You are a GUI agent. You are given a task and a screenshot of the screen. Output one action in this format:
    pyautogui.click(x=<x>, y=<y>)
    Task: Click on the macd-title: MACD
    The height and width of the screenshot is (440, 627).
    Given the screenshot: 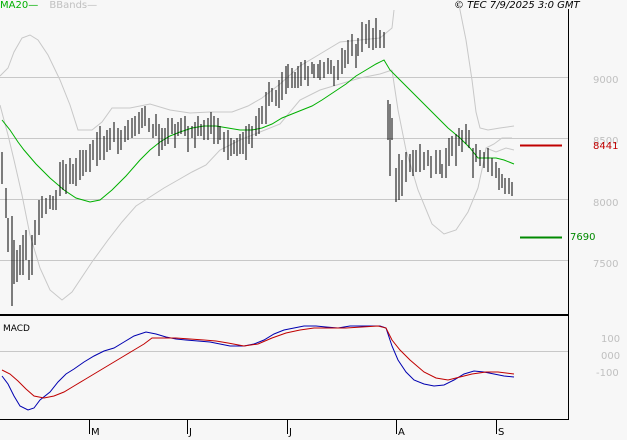 What is the action you would take?
    pyautogui.click(x=16, y=329)
    